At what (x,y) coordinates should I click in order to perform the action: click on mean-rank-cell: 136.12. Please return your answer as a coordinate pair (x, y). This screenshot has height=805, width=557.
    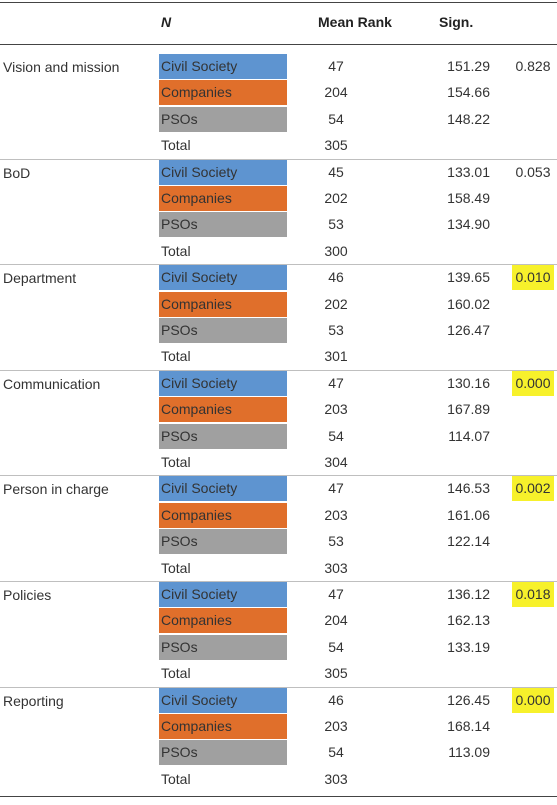
    Looking at the image, I should click on (468, 594).